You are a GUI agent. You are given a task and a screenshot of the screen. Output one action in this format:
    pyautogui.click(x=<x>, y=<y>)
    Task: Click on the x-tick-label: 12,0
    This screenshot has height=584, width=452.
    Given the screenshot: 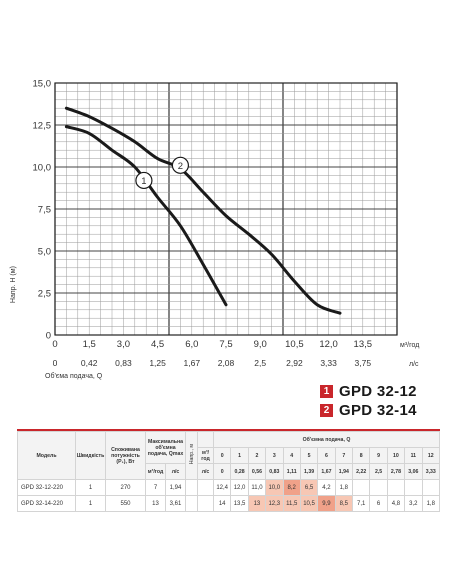 What is the action you would take?
    pyautogui.click(x=328, y=344)
    